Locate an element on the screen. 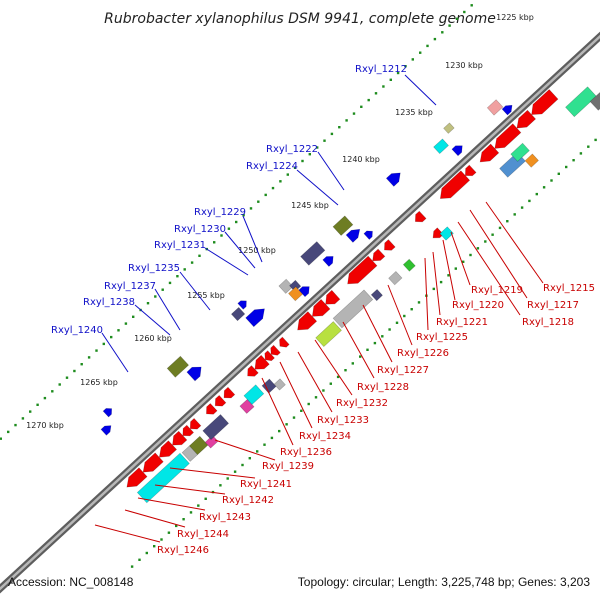 The height and width of the screenshot is (600, 600). gene-label-rxyl-1221: Rxyl_1221 is located at coordinates (462, 322).